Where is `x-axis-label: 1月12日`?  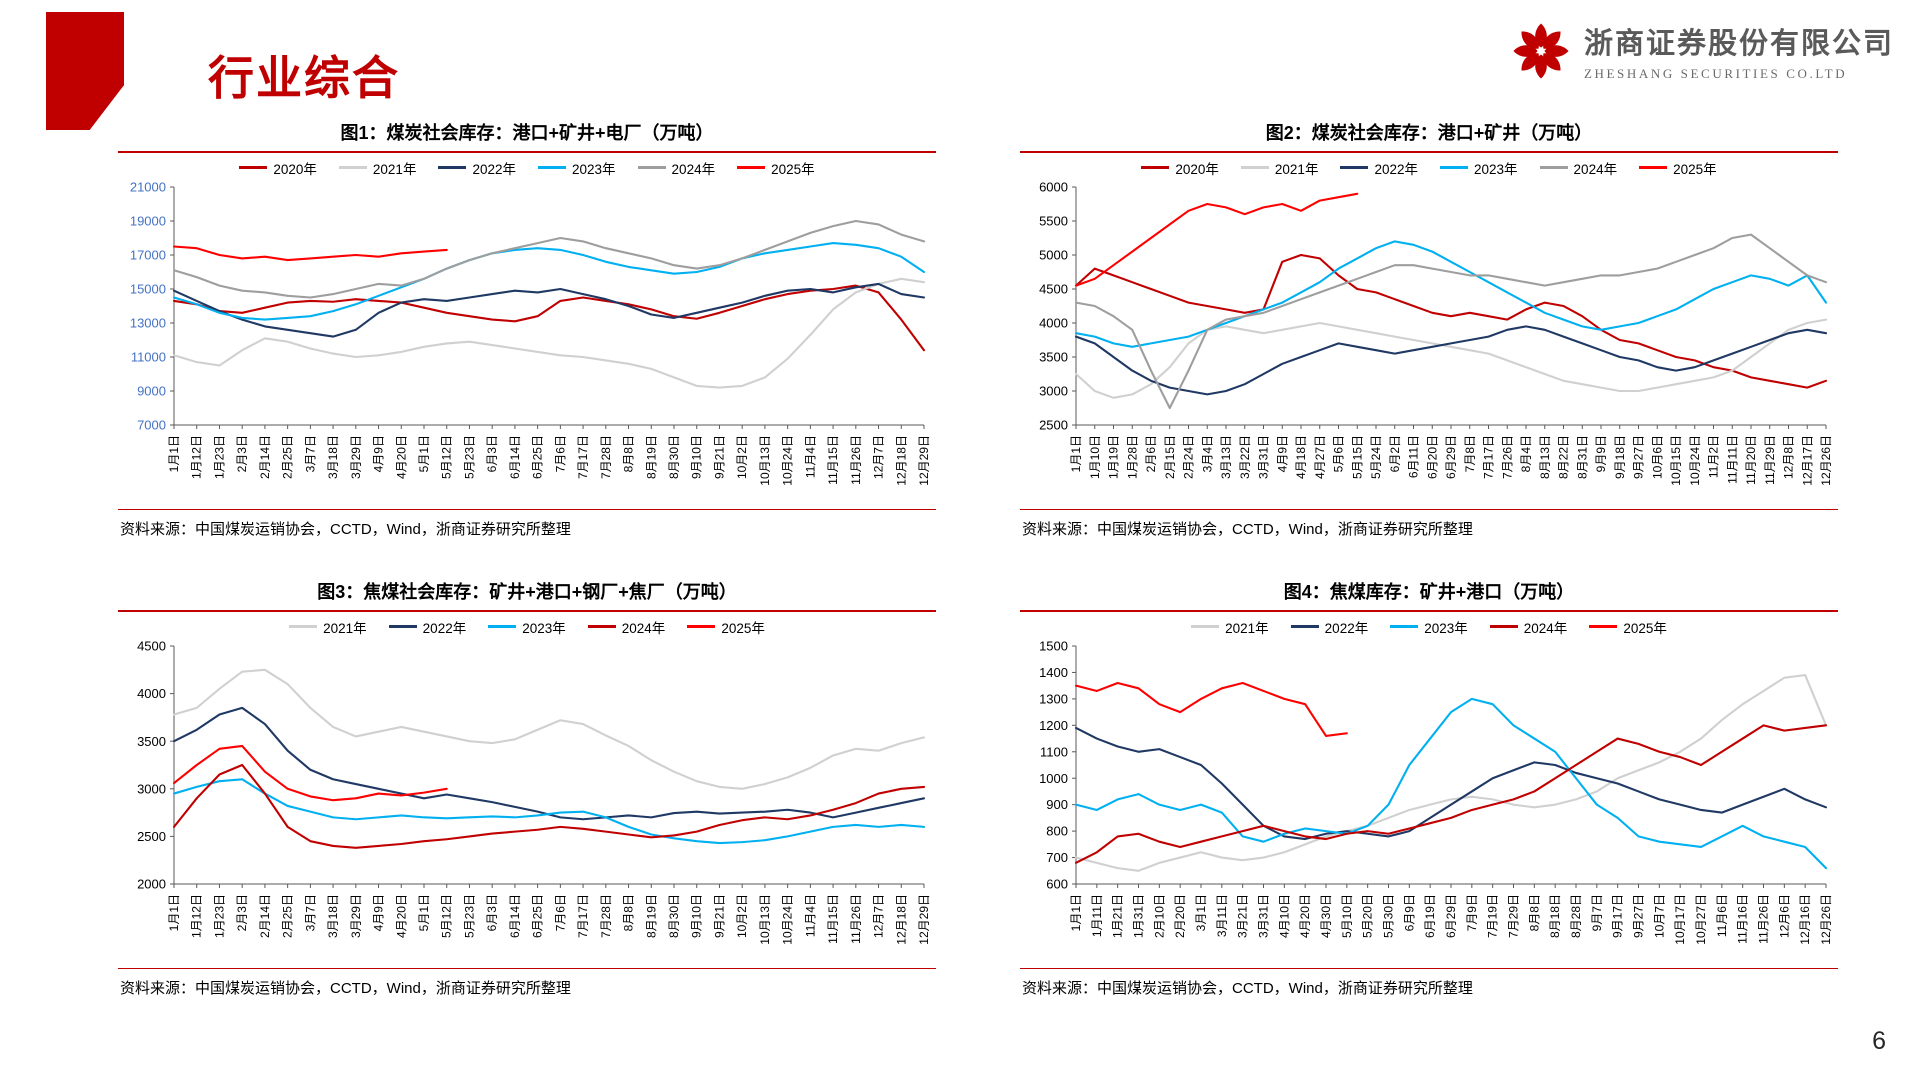 x-axis-label: 1月12日 is located at coordinates (197, 457).